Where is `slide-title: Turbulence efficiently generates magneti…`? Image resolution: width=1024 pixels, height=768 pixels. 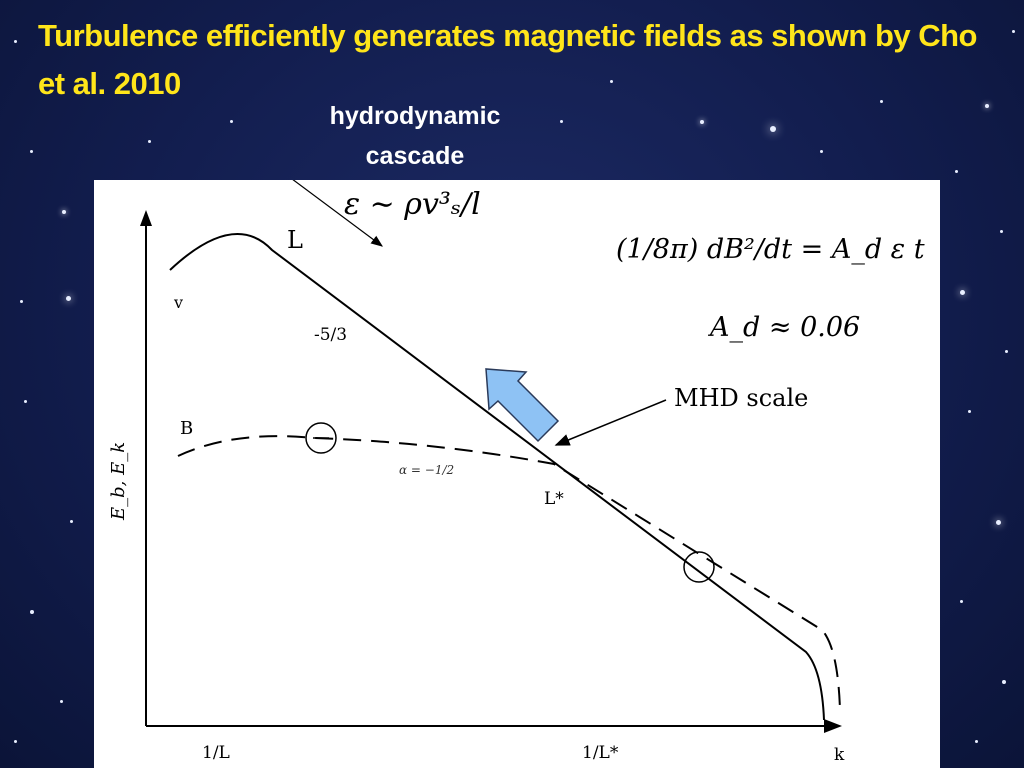
slide-title: Turbulence efficiently generates magneti… is located at coordinates (508, 59).